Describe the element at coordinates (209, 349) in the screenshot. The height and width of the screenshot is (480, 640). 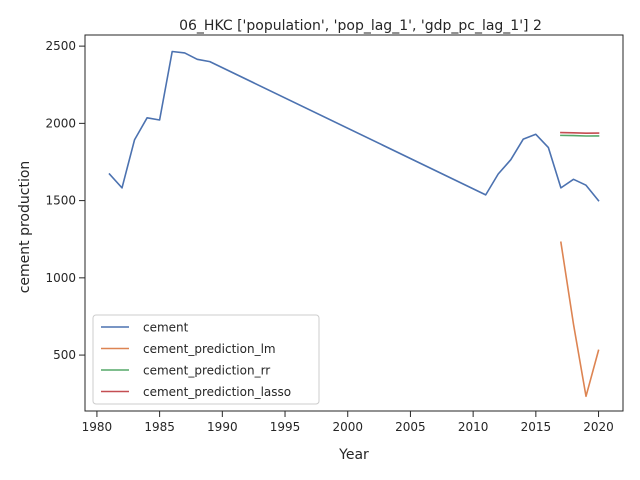
I see `legend-label: cement_prediction_lm` at that location.